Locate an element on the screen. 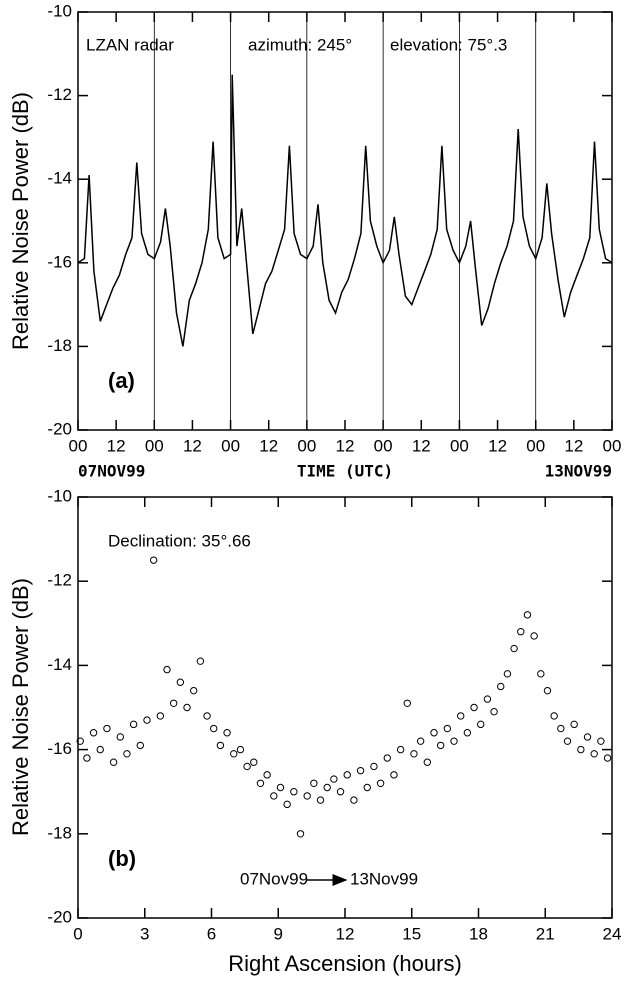 This screenshot has height=981, width=624. x-tick-label: 3 is located at coordinates (144, 933).